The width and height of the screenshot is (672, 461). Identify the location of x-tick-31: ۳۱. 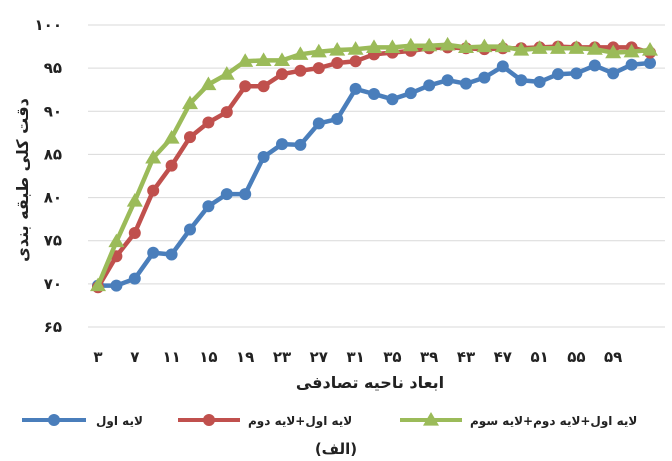
(355, 357).